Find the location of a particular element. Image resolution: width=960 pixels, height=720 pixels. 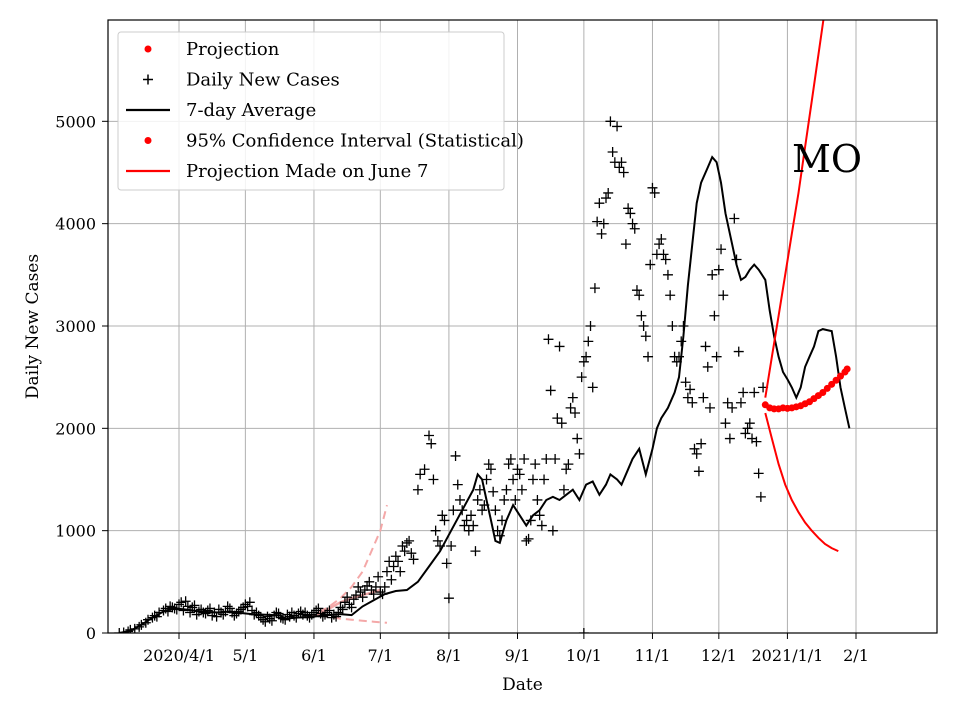

state-annotation: MO is located at coordinates (827, 159).